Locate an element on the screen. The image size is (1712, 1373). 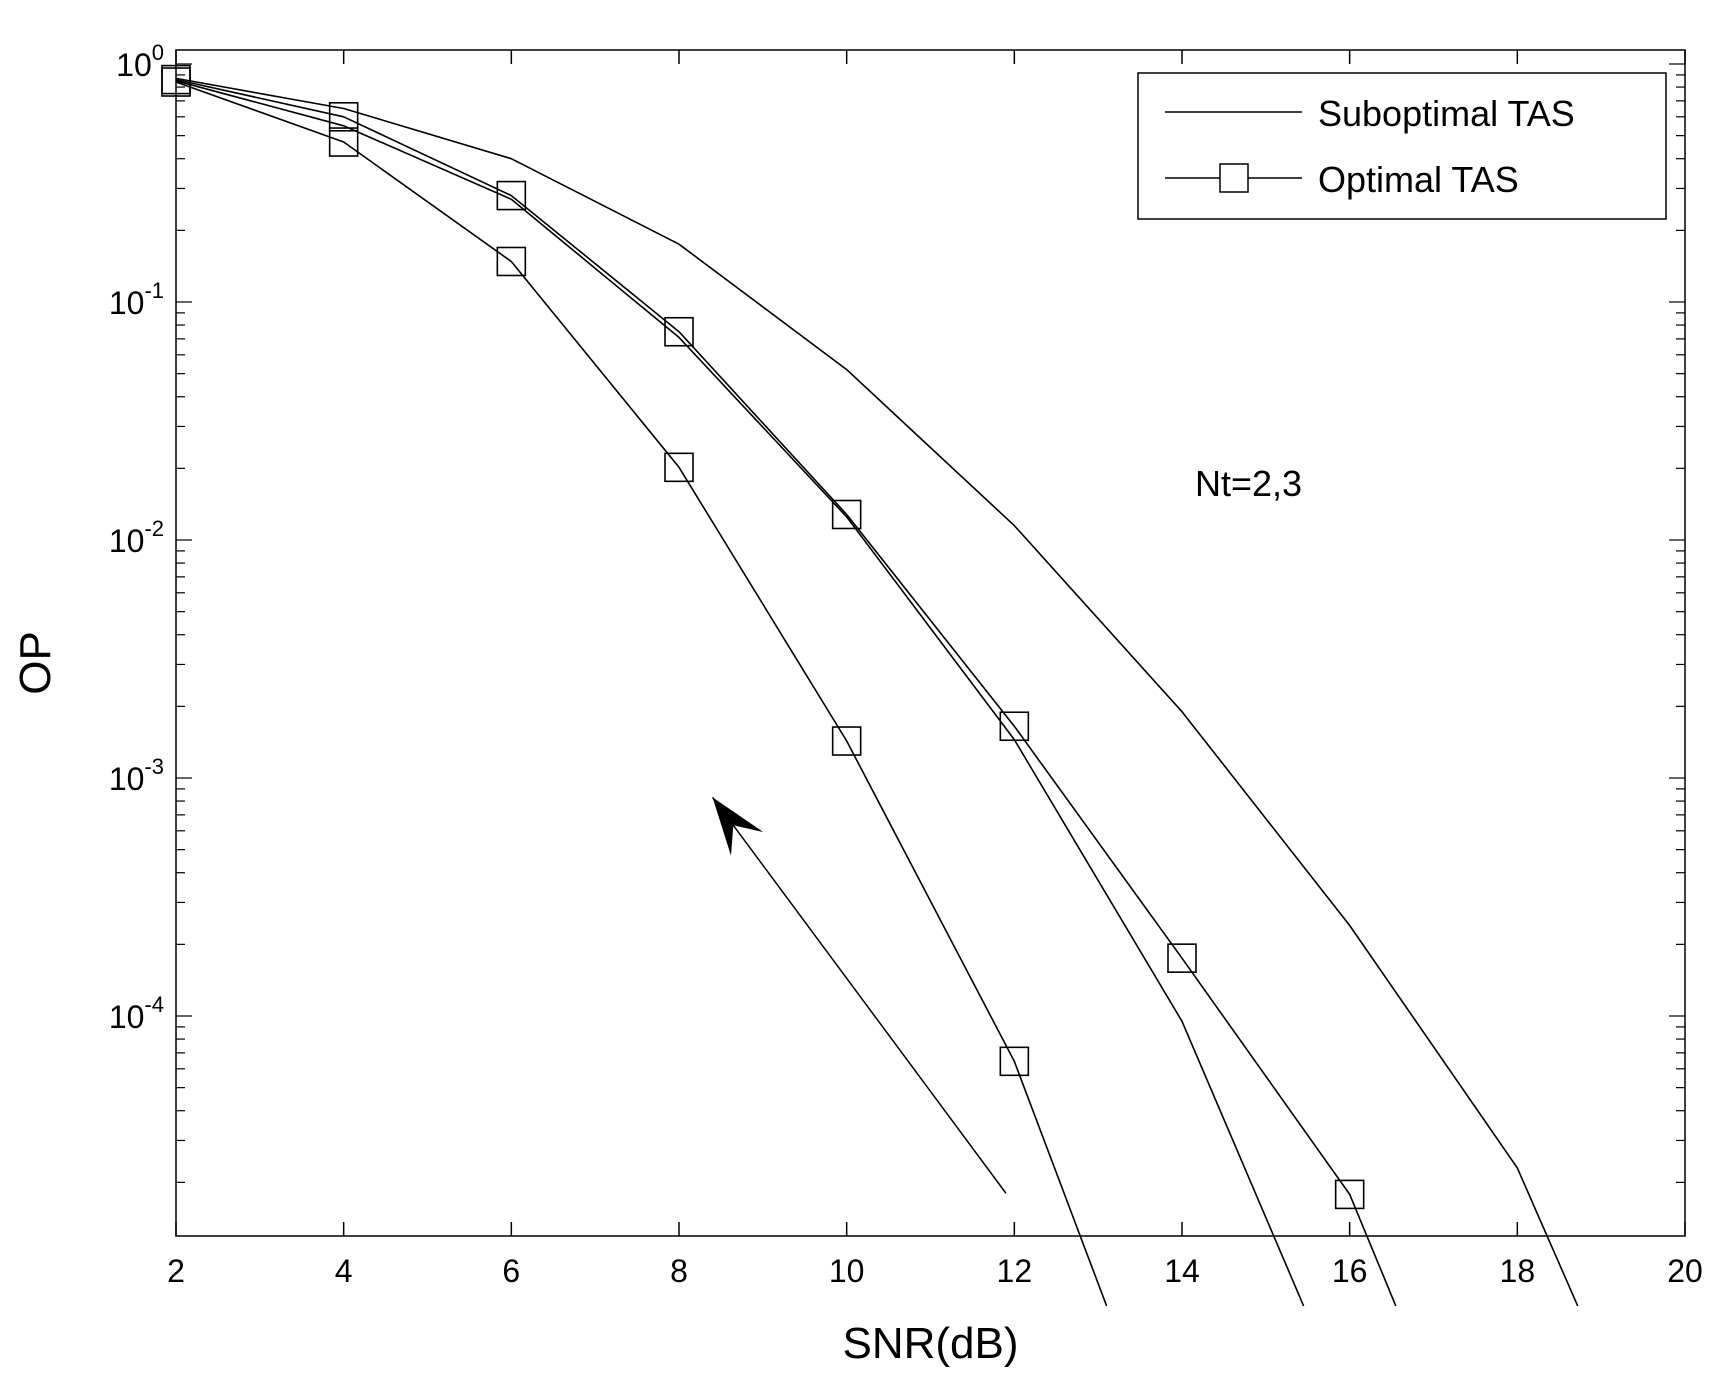
y-tick-label: 10⁻¹ is located at coordinates (136, 299).